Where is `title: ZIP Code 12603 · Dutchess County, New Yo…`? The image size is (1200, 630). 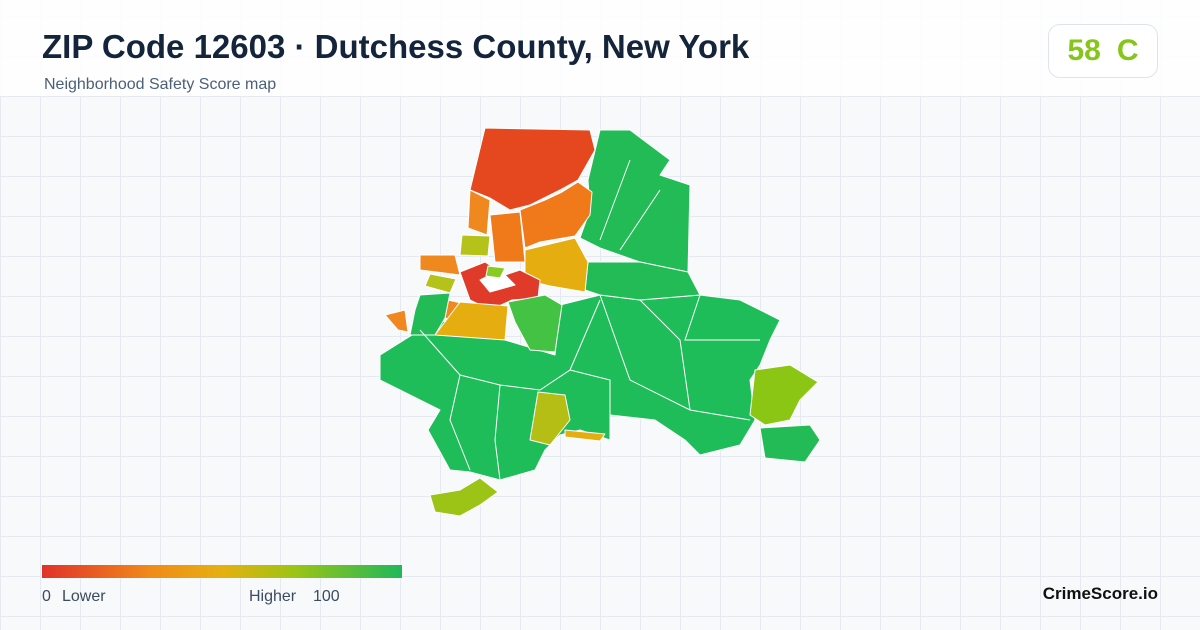 title: ZIP Code 12603 · Dutchess County, New Yo… is located at coordinates (396, 46).